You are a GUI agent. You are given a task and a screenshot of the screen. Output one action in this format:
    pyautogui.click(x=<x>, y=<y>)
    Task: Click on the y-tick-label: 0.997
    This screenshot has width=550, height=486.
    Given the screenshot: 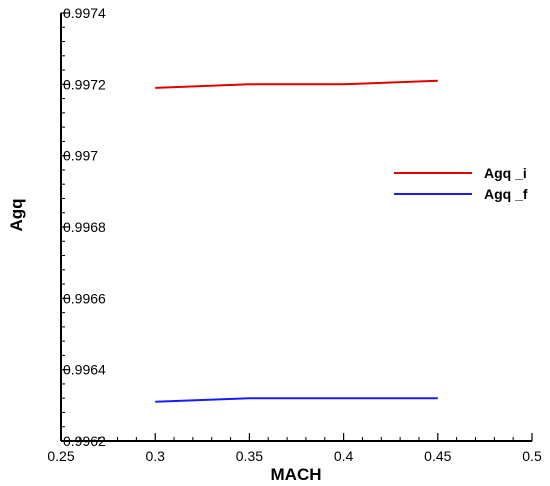 What is the action you would take?
    pyautogui.click(x=80, y=156)
    